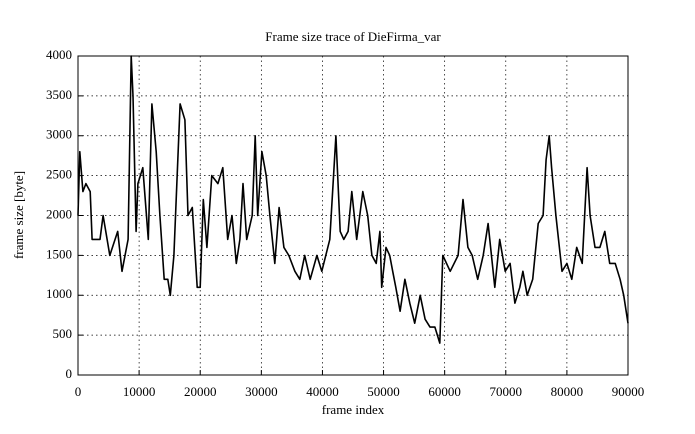  I want to click on y-tick-label: 500, so click(63, 333).